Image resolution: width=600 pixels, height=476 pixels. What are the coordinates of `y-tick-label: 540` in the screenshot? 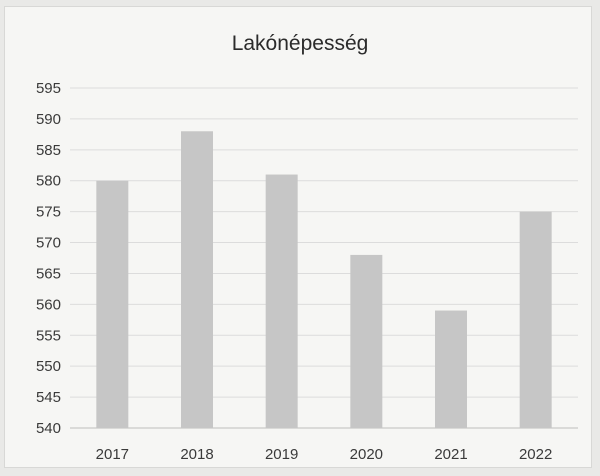 It's located at (48, 428).